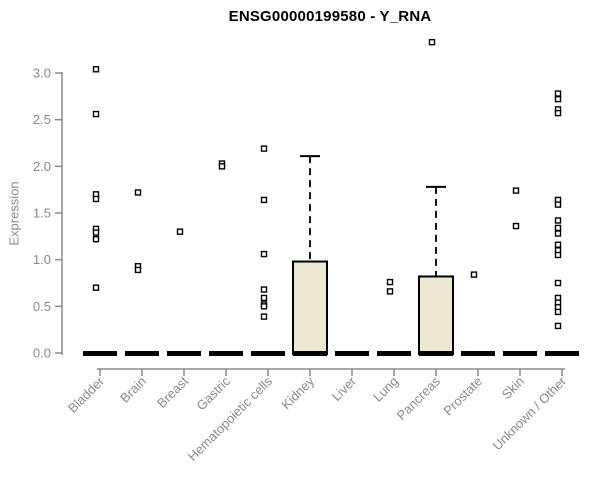 The width and height of the screenshot is (600, 500). What do you see at coordinates (42, 259) in the screenshot?
I see `y-tick-label: 1.0` at bounding box center [42, 259].